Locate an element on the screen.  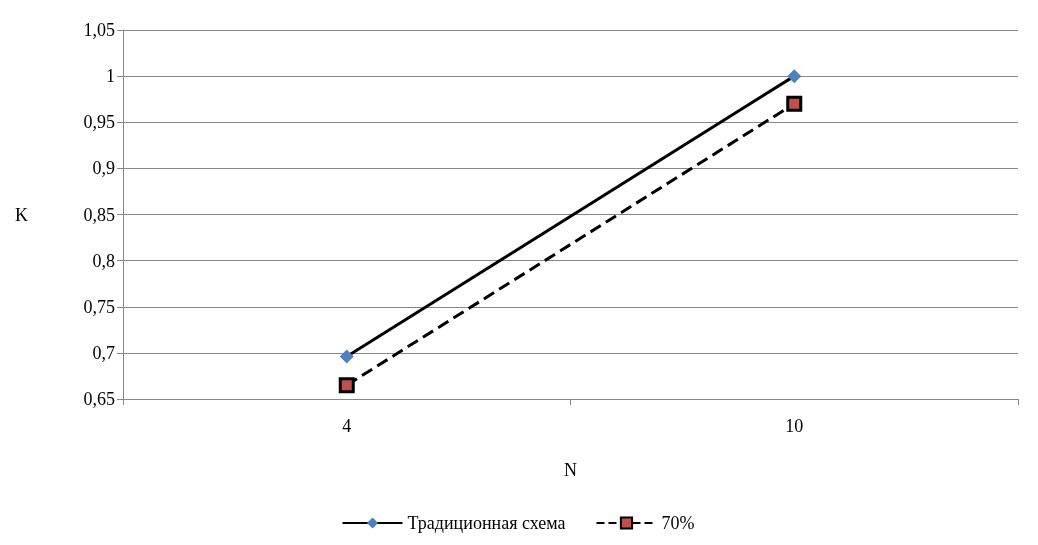
y-tick-label: 0,85 is located at coordinates (99, 214).